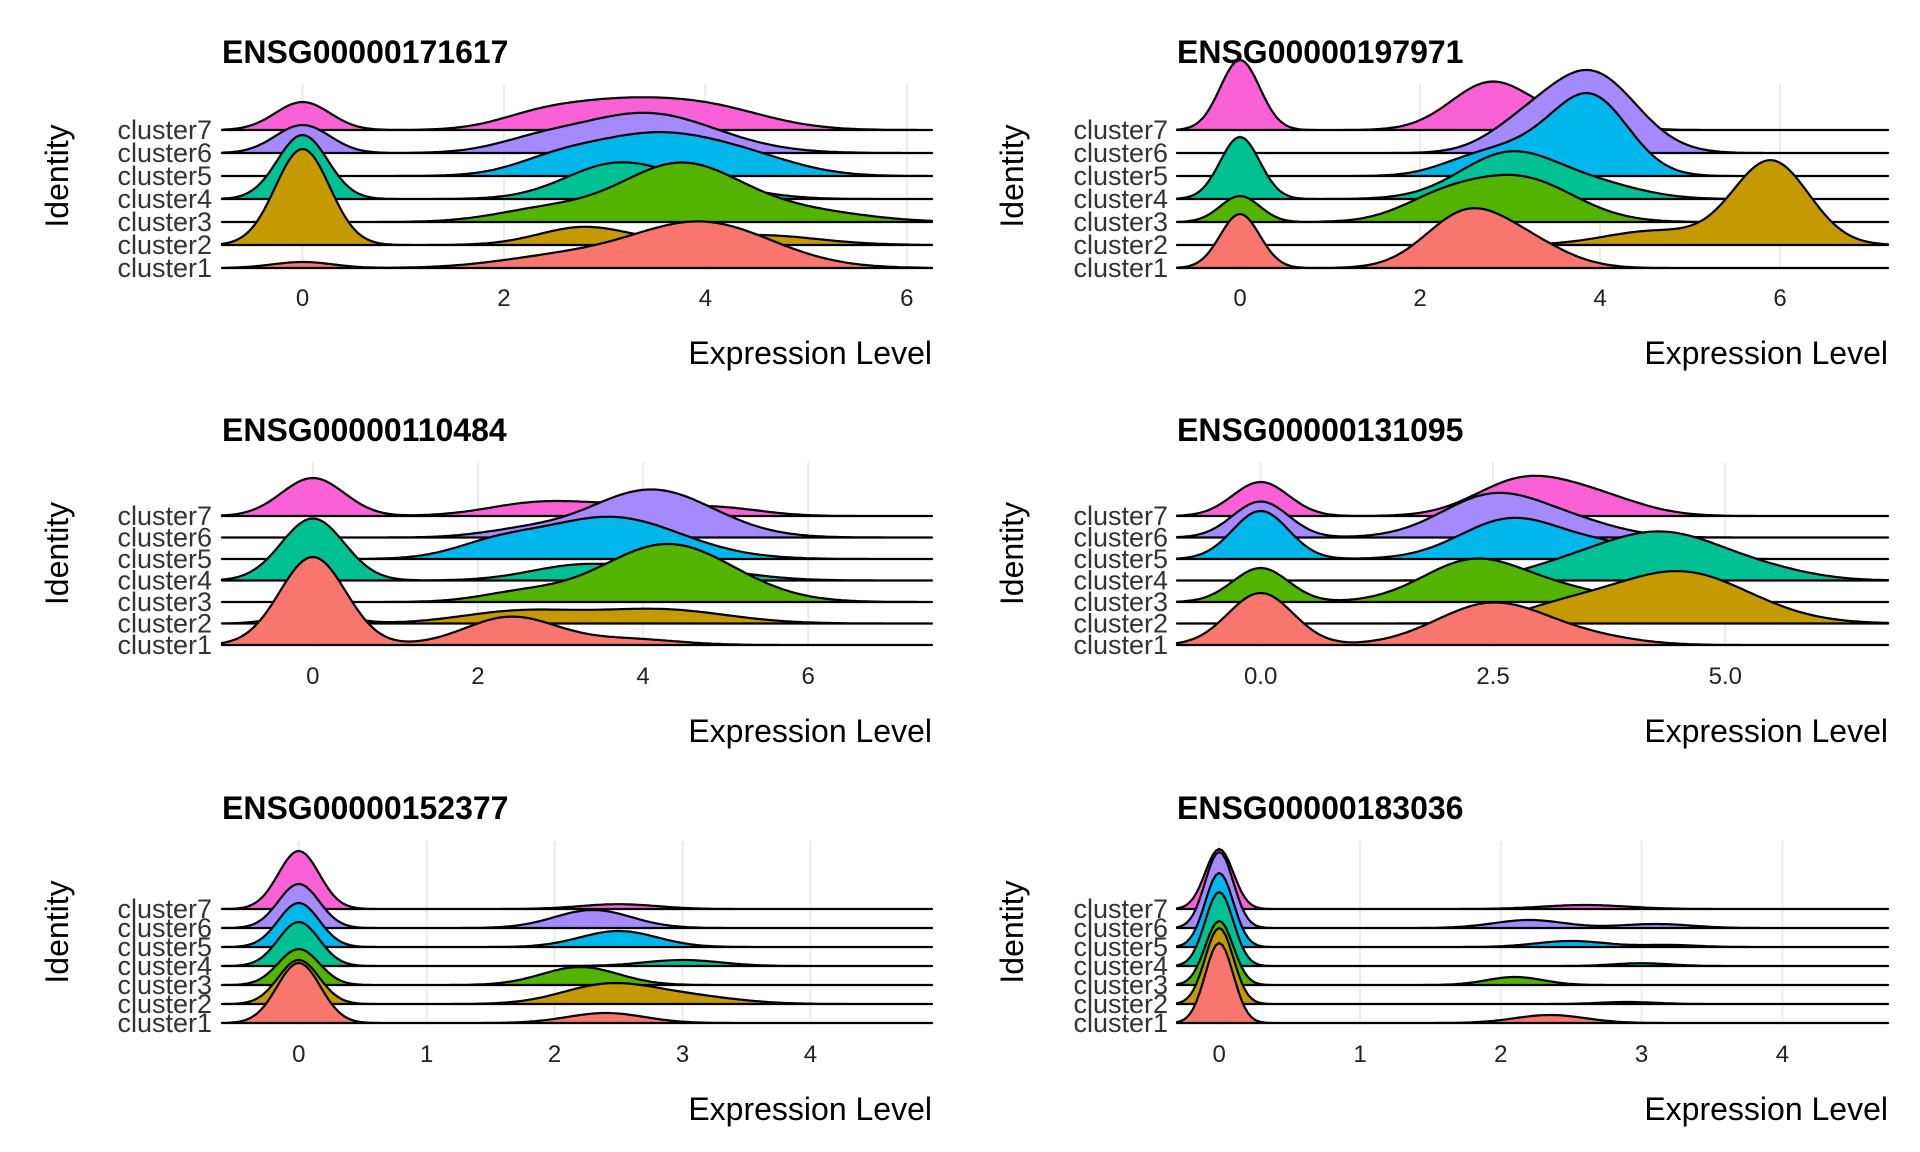  What do you see at coordinates (1532, 953) in the screenshot?
I see `ridge-cluster3` at bounding box center [1532, 953].